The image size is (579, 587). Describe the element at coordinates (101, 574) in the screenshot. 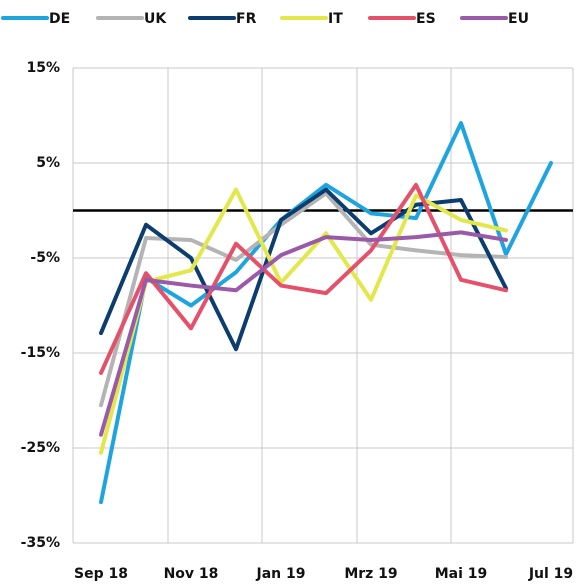

I see `x-tick-label: Sep 18` at that location.